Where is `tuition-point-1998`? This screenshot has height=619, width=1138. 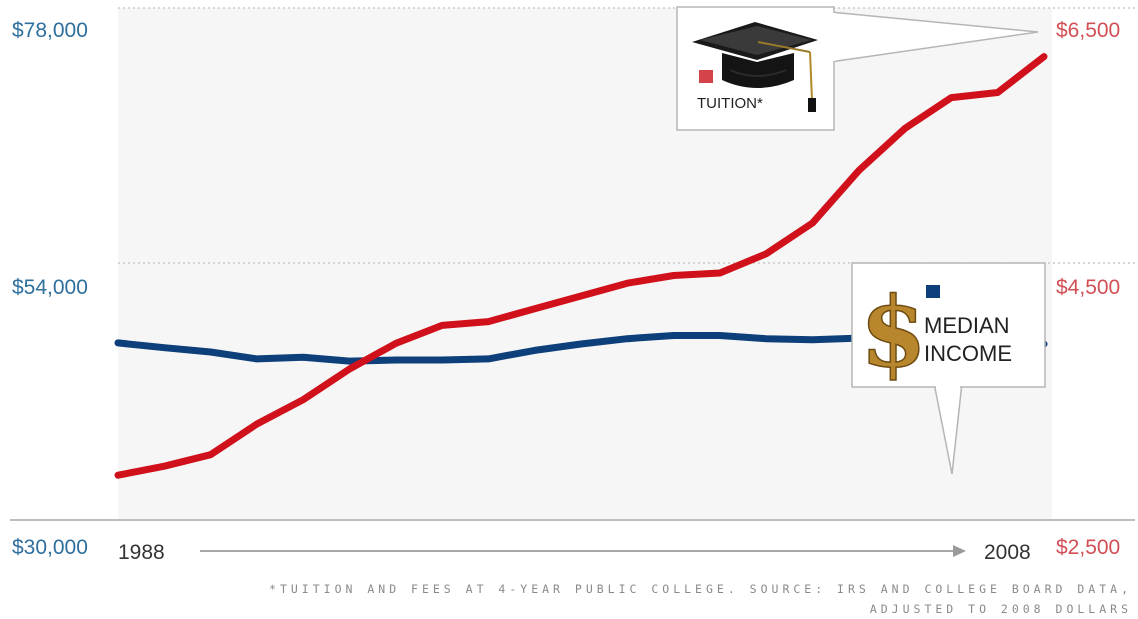 tuition-point-1998 is located at coordinates (581, 296).